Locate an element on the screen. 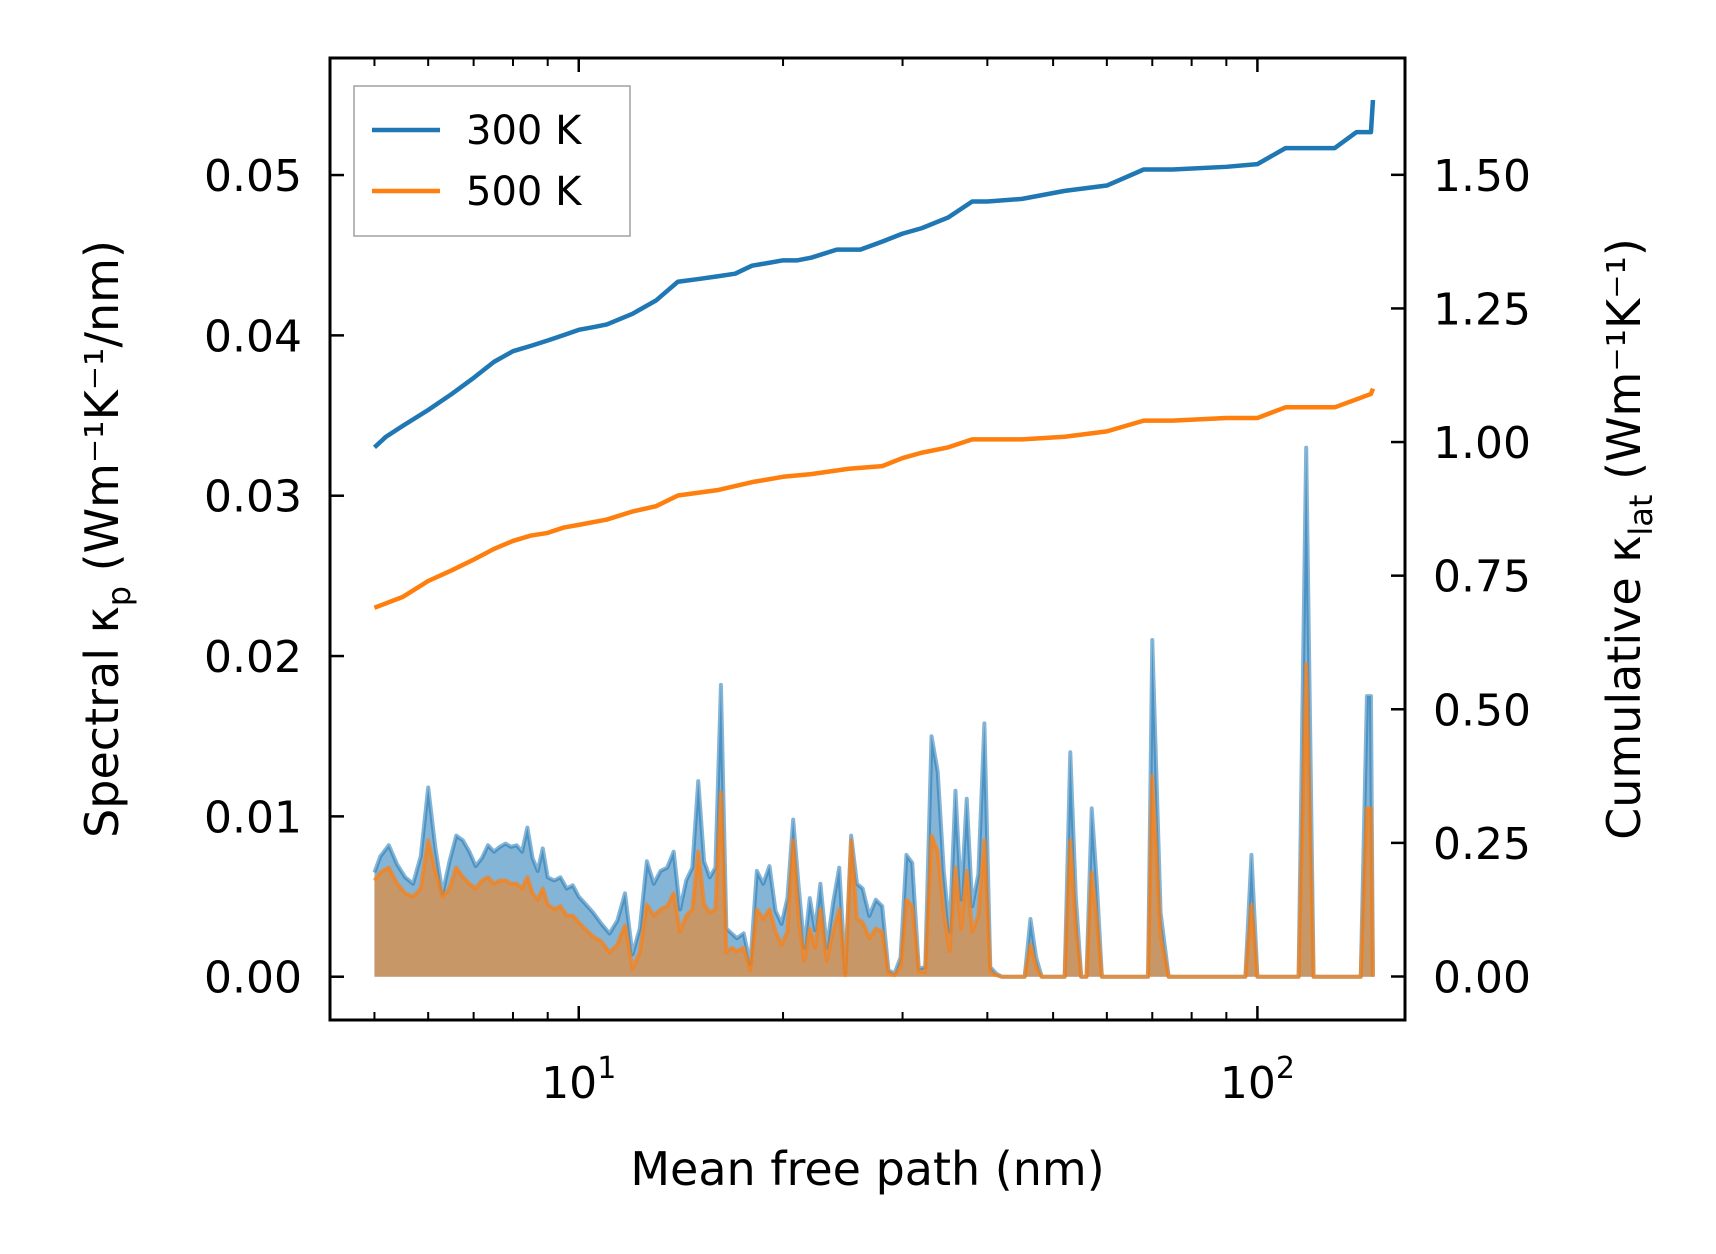 Image resolution: width=1716 pixels, height=1254 pixels. y-left-tick-label: 0.01 is located at coordinates (253, 817).